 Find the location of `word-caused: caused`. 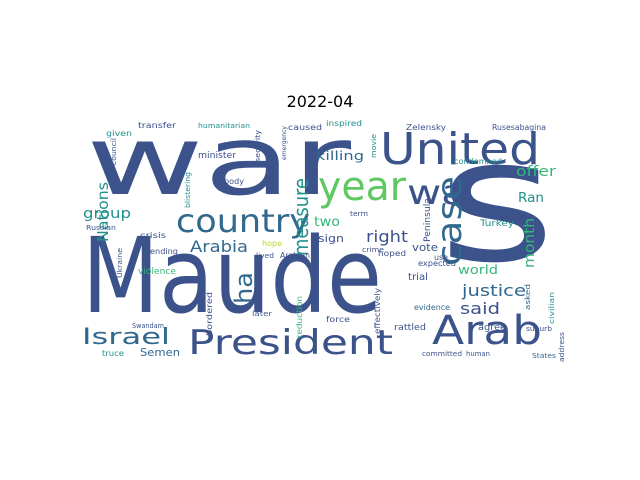

word-caused: caused is located at coordinates (305, 127).